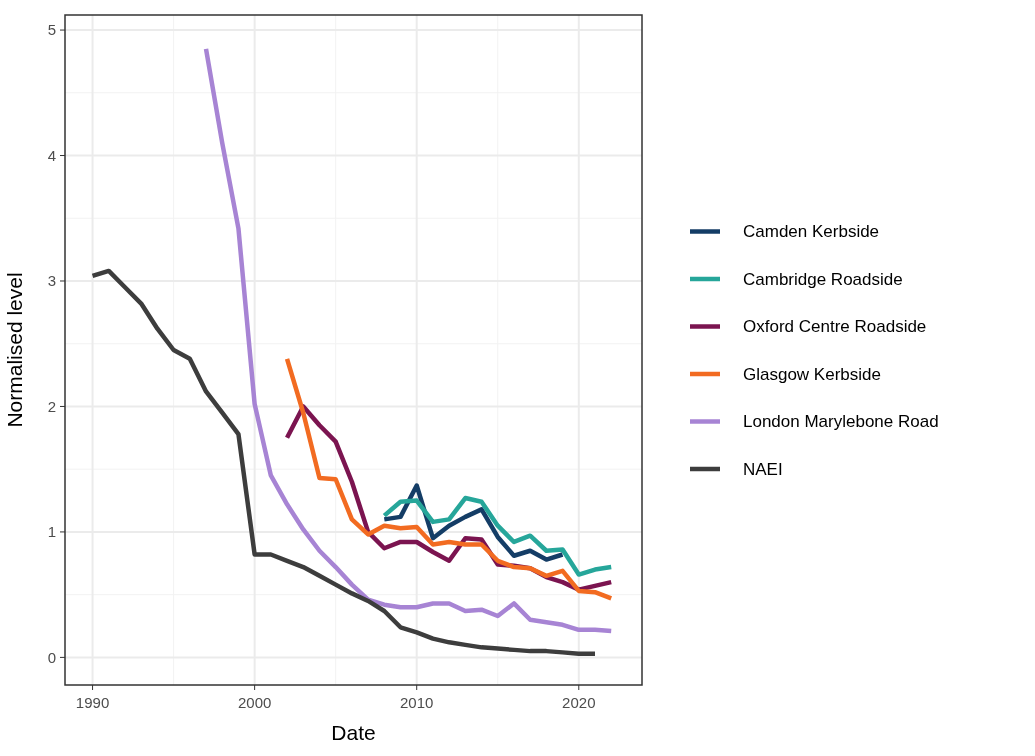 This screenshot has height=756, width=1035. I want to click on x-tick-label: 2010, so click(417, 702).